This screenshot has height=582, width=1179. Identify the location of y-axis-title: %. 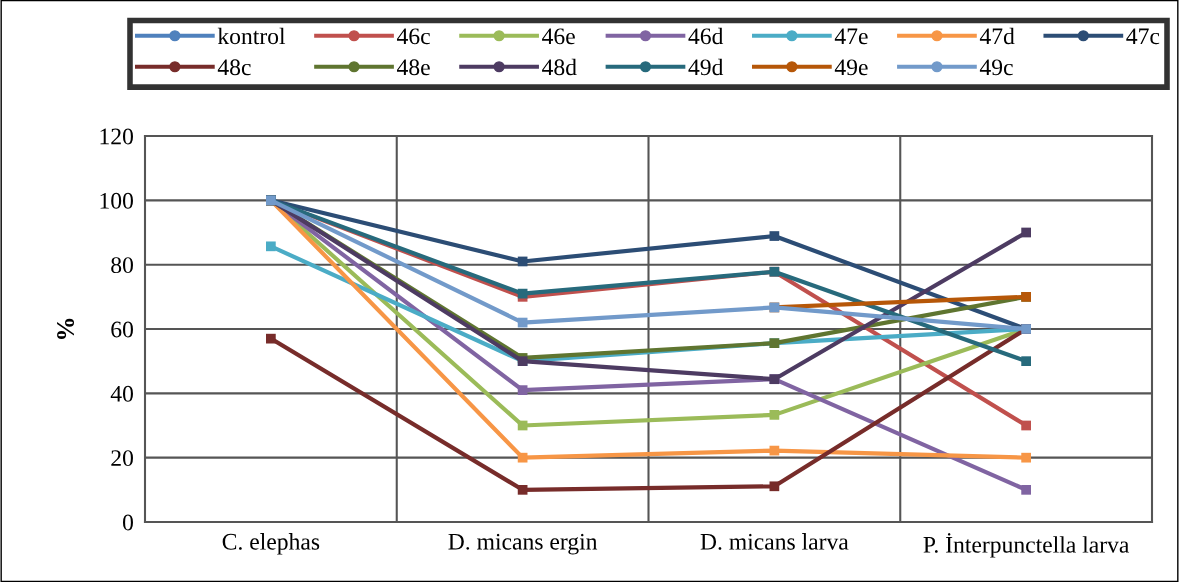
(66, 328).